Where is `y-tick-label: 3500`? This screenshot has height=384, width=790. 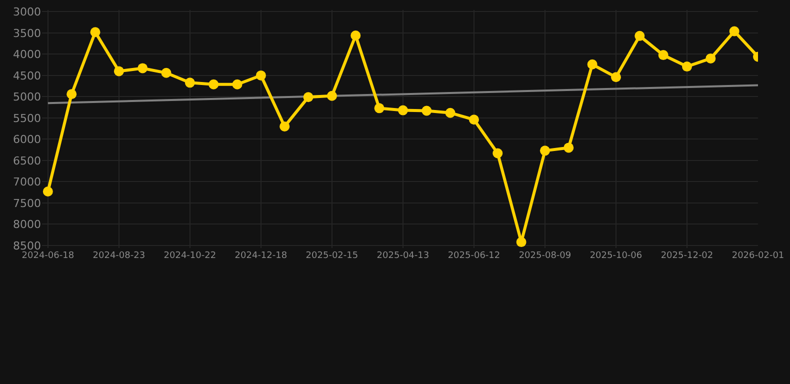 y-tick-label: 3500 is located at coordinates (27, 33).